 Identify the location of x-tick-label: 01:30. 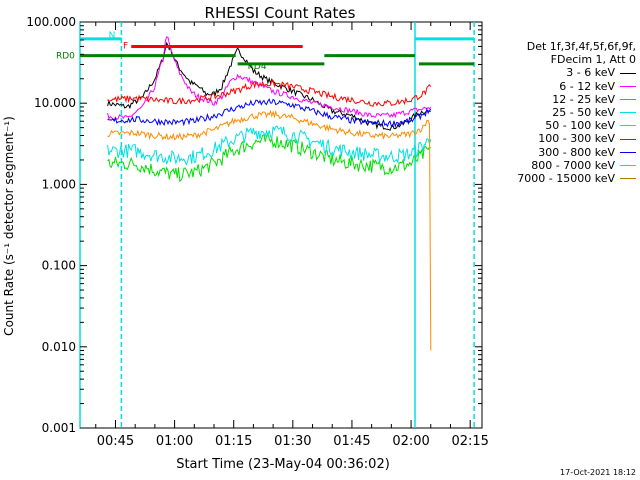
(292, 441).